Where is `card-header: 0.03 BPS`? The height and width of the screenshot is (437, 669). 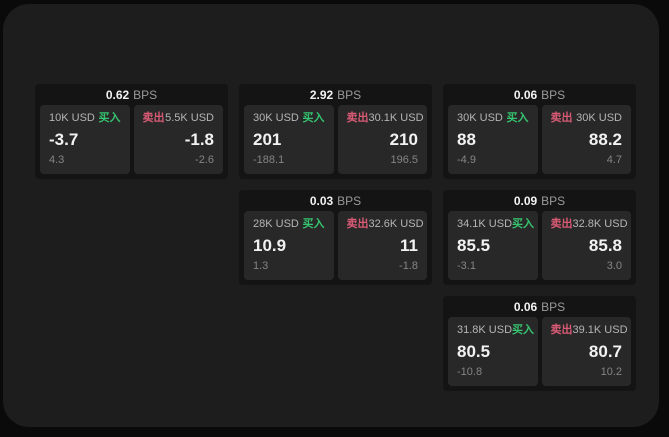
card-header: 0.03 BPS is located at coordinates (335, 200).